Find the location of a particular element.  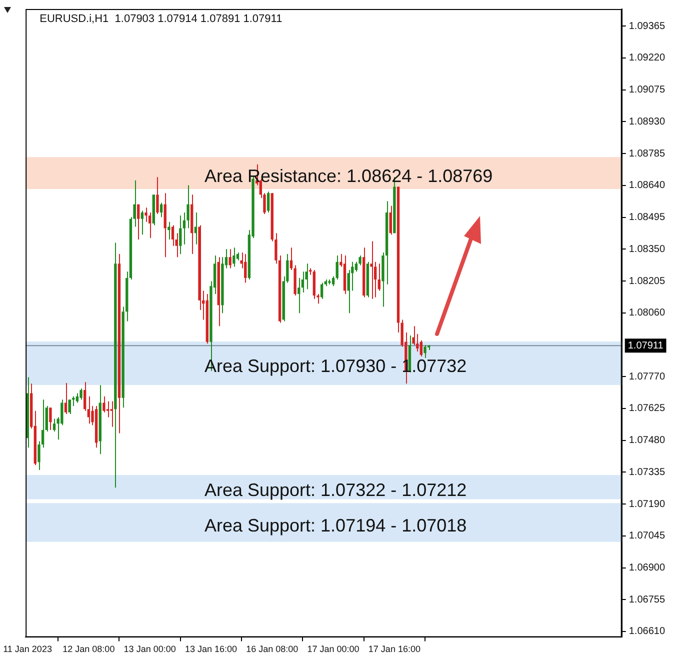

x-tick-label: 17 Jan 00:00 is located at coordinates (333, 649).